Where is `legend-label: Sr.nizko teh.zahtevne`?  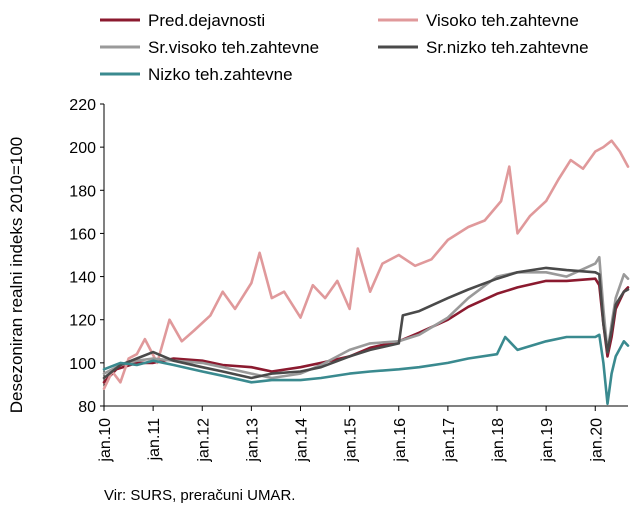 legend-label: Sr.nizko teh.zahtevne is located at coordinates (507, 47).